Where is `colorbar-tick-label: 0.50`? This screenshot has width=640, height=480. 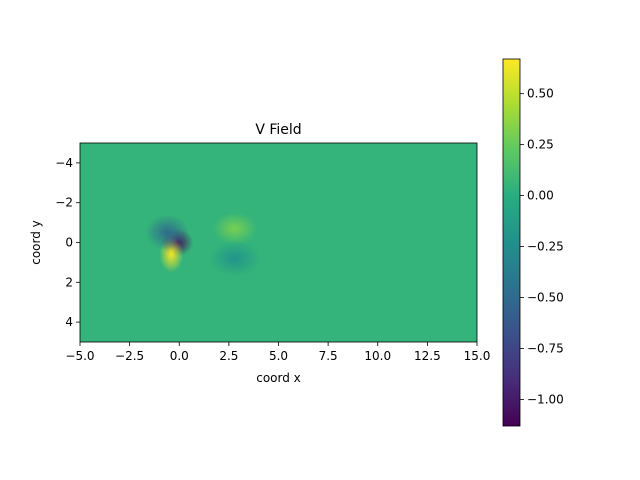 colorbar-tick-label: 0.50 is located at coordinates (540, 94).